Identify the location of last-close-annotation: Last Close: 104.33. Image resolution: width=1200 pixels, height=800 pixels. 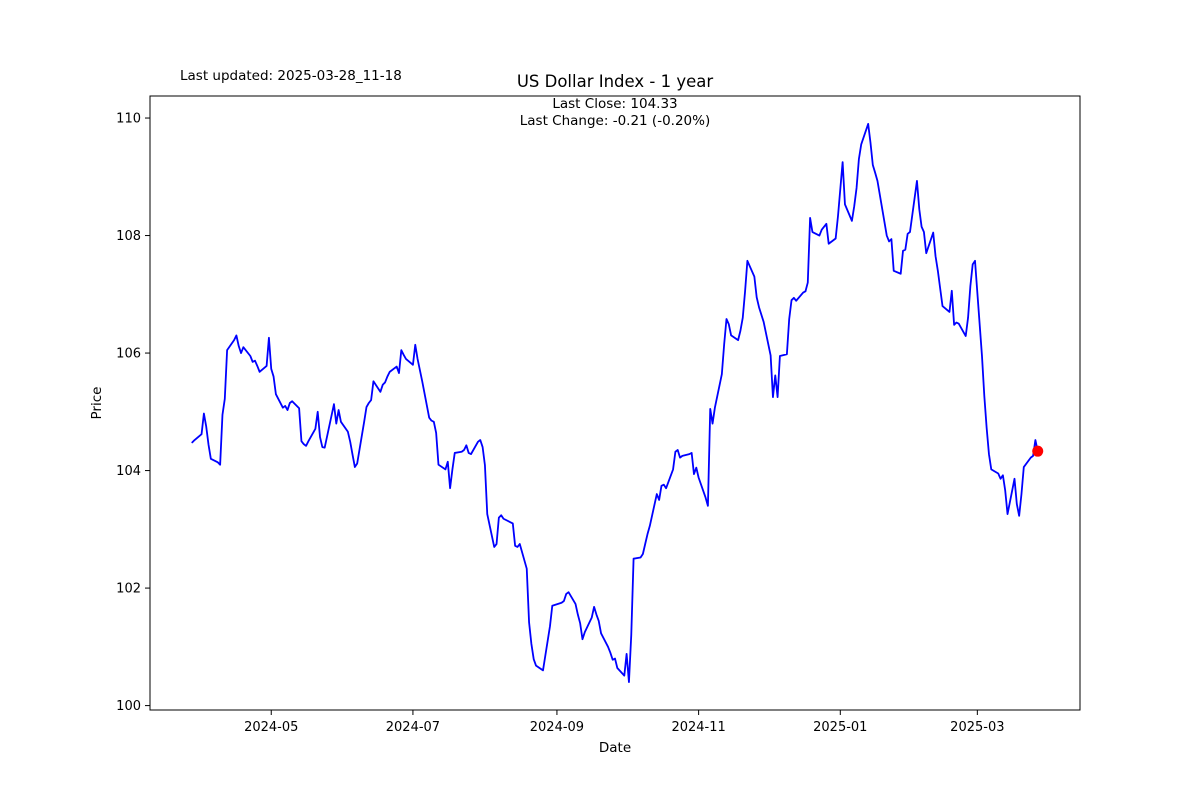
(615, 104).